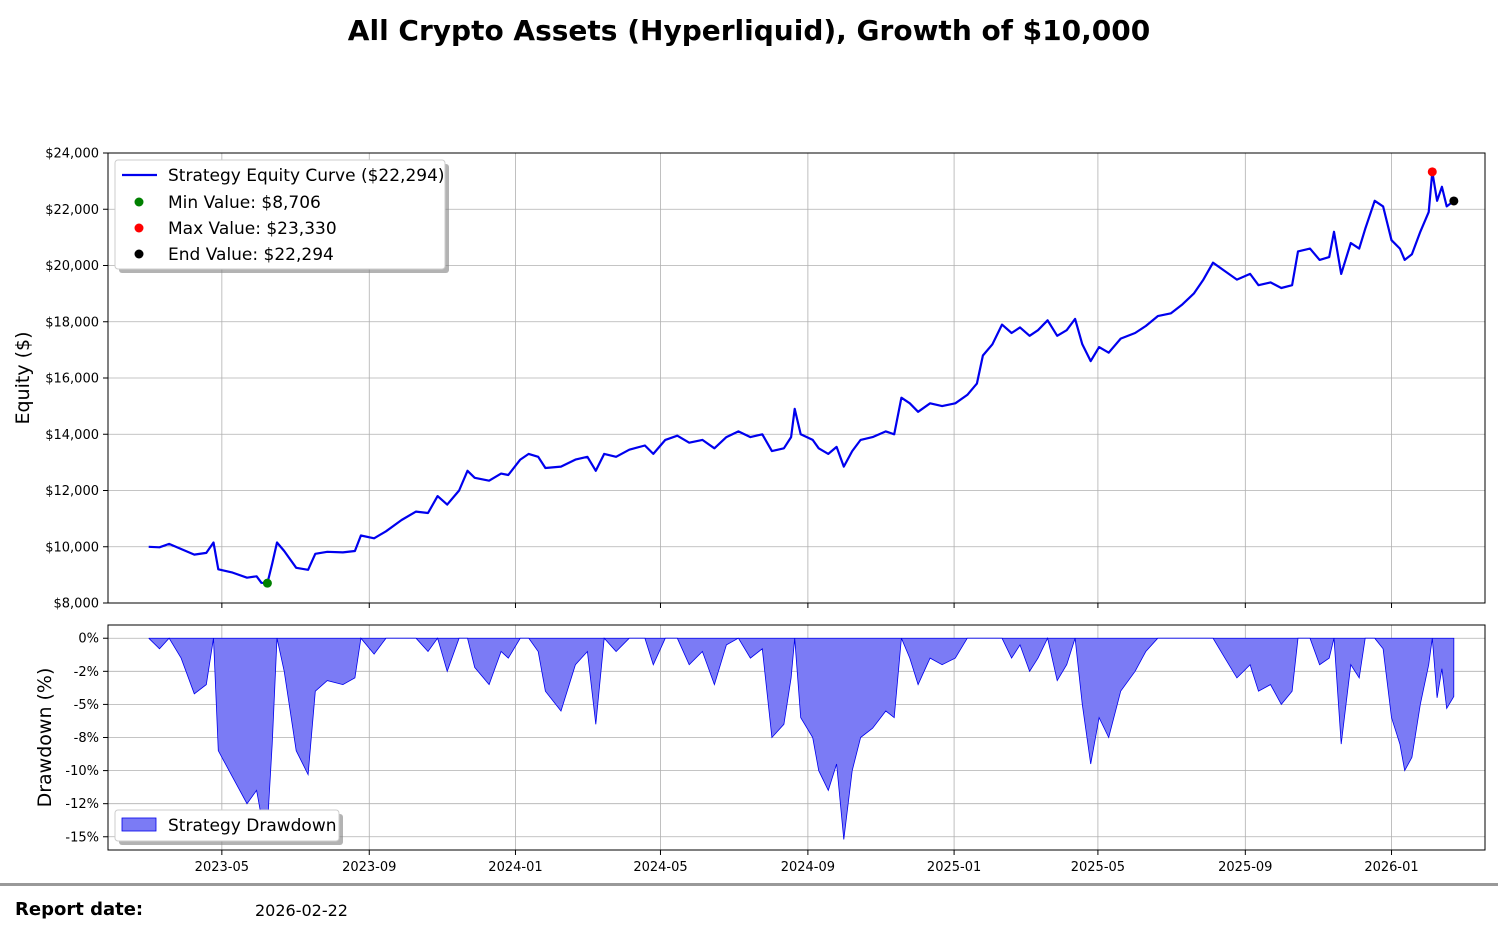 The image size is (1498, 925). Describe the element at coordinates (301, 910) in the screenshot. I see `report-date-value: 2026-02-22` at that location.